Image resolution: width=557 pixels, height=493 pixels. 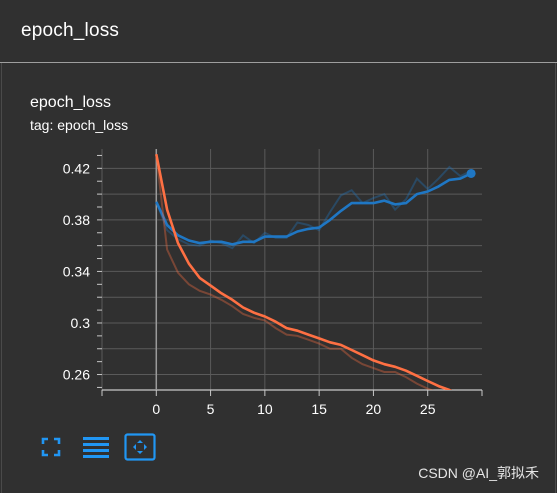 What do you see at coordinates (265, 409) in the screenshot?
I see `x-tick-label: 10` at bounding box center [265, 409].